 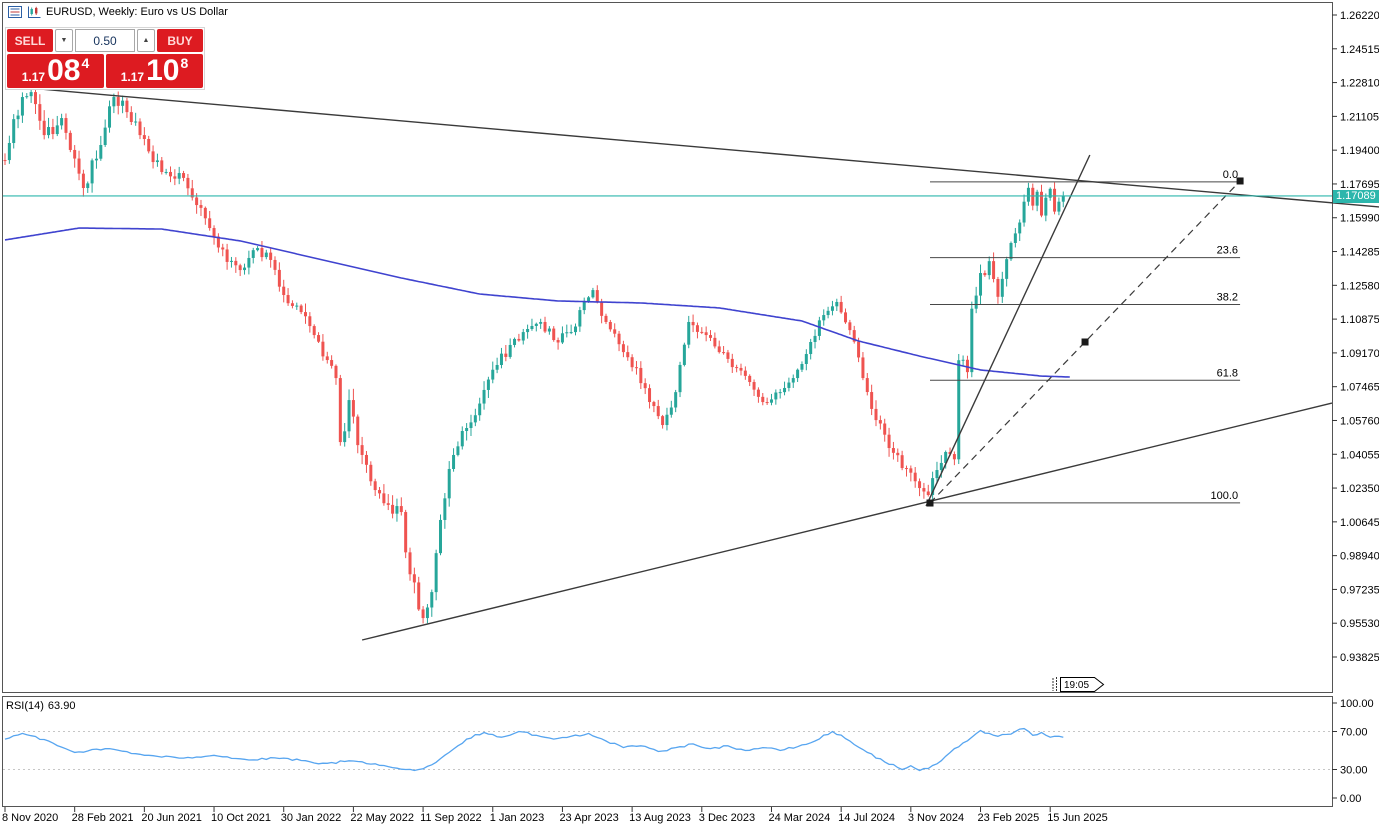 I want to click on moving-average-line, so click(x=537, y=302).